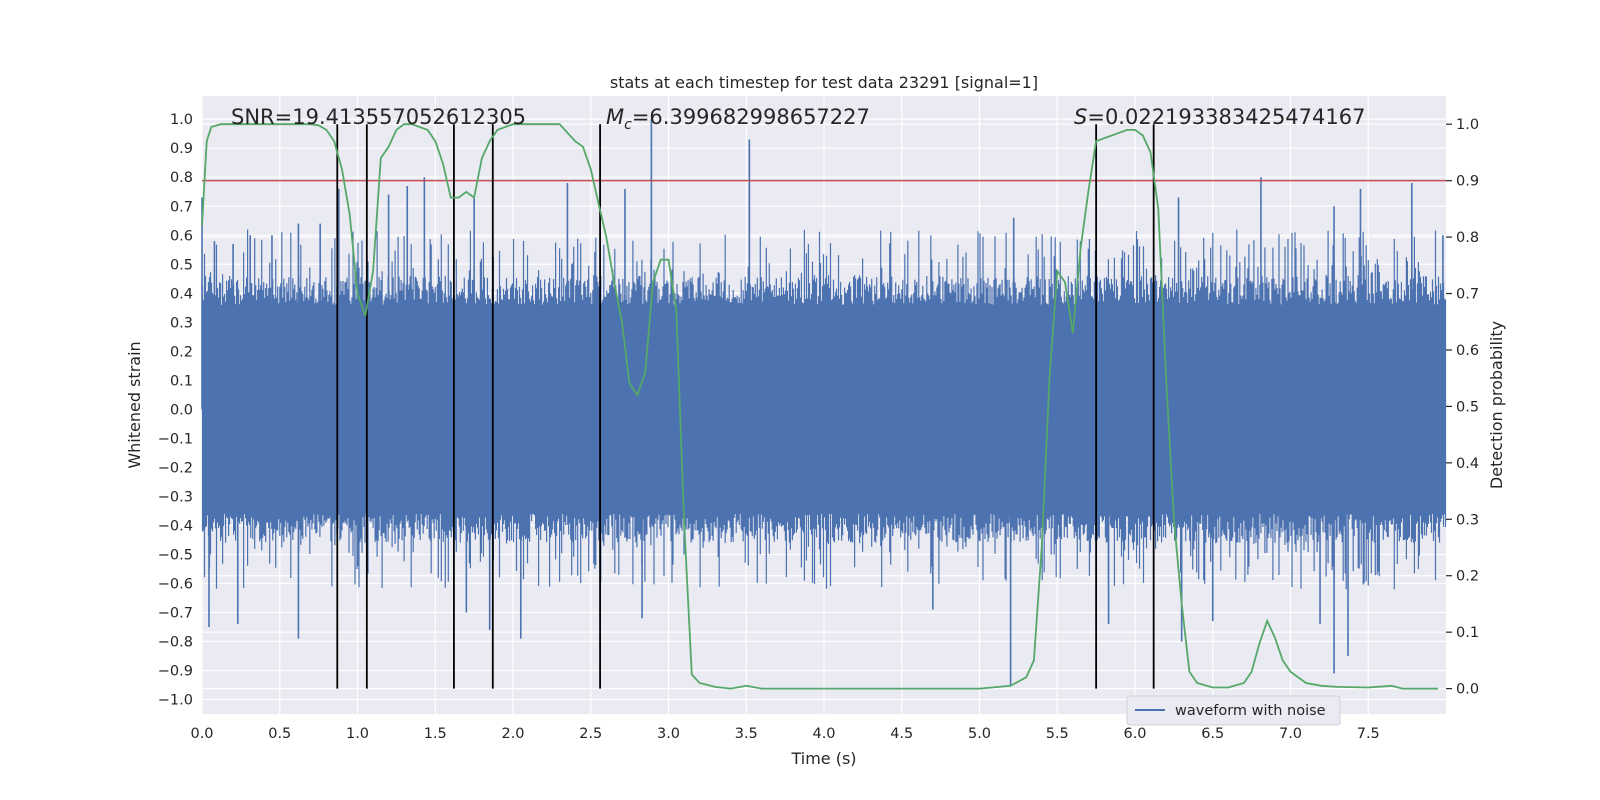 The height and width of the screenshot is (800, 1600). I want to click on s-annotation: S=0.022193383425474167, so click(1219, 117).